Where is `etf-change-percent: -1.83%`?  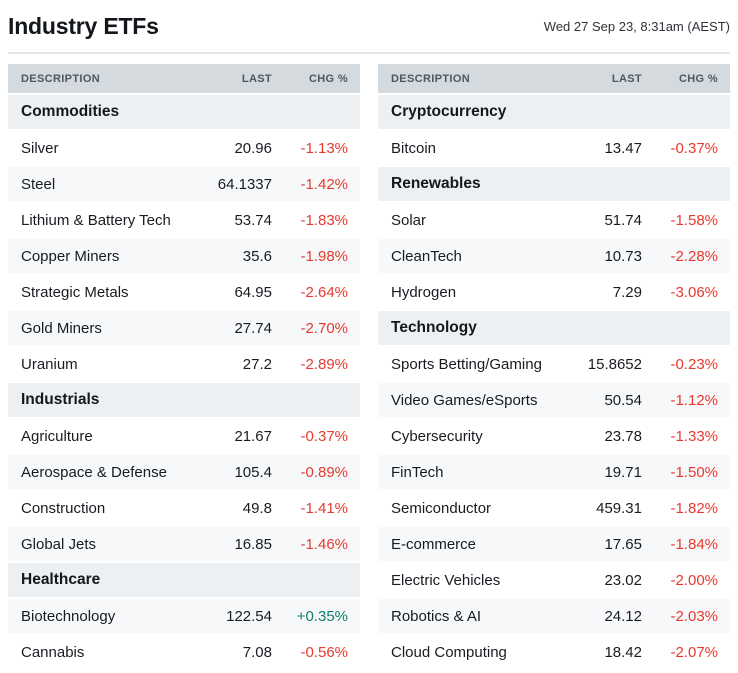 etf-change-percent: -1.83% is located at coordinates (324, 220).